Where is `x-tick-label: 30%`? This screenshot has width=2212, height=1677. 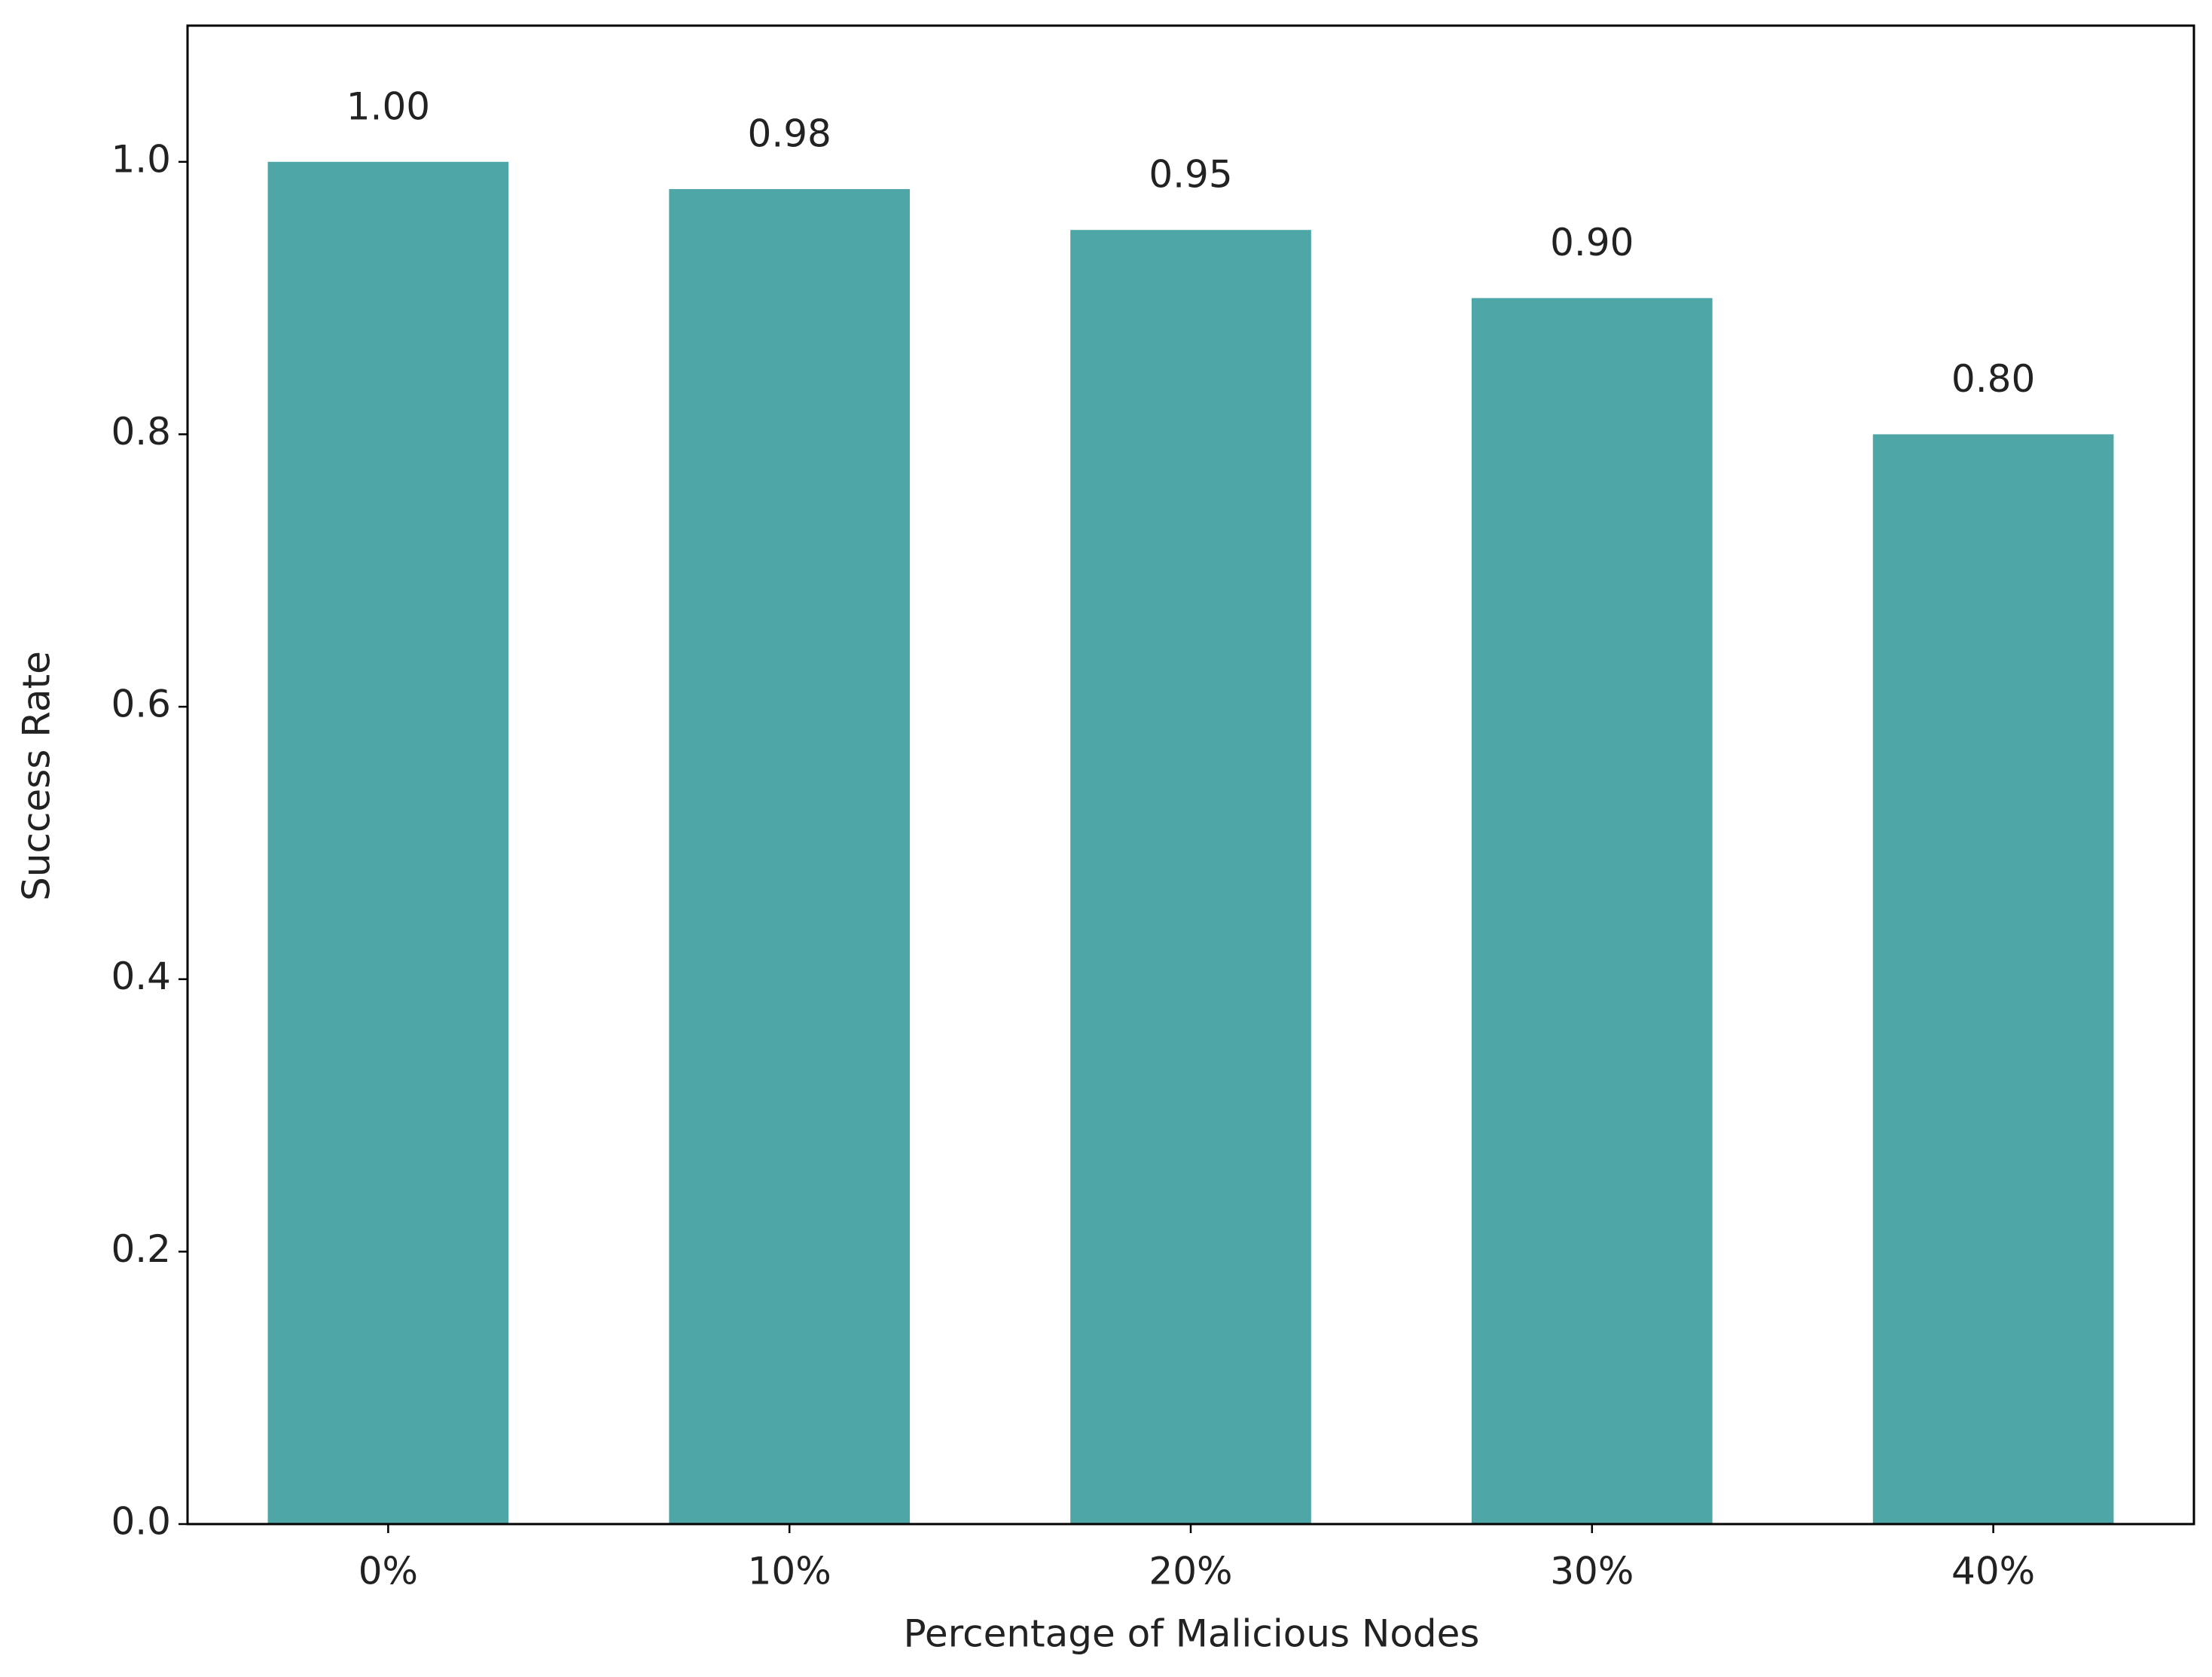
x-tick-label: 30% is located at coordinates (1592, 1571).